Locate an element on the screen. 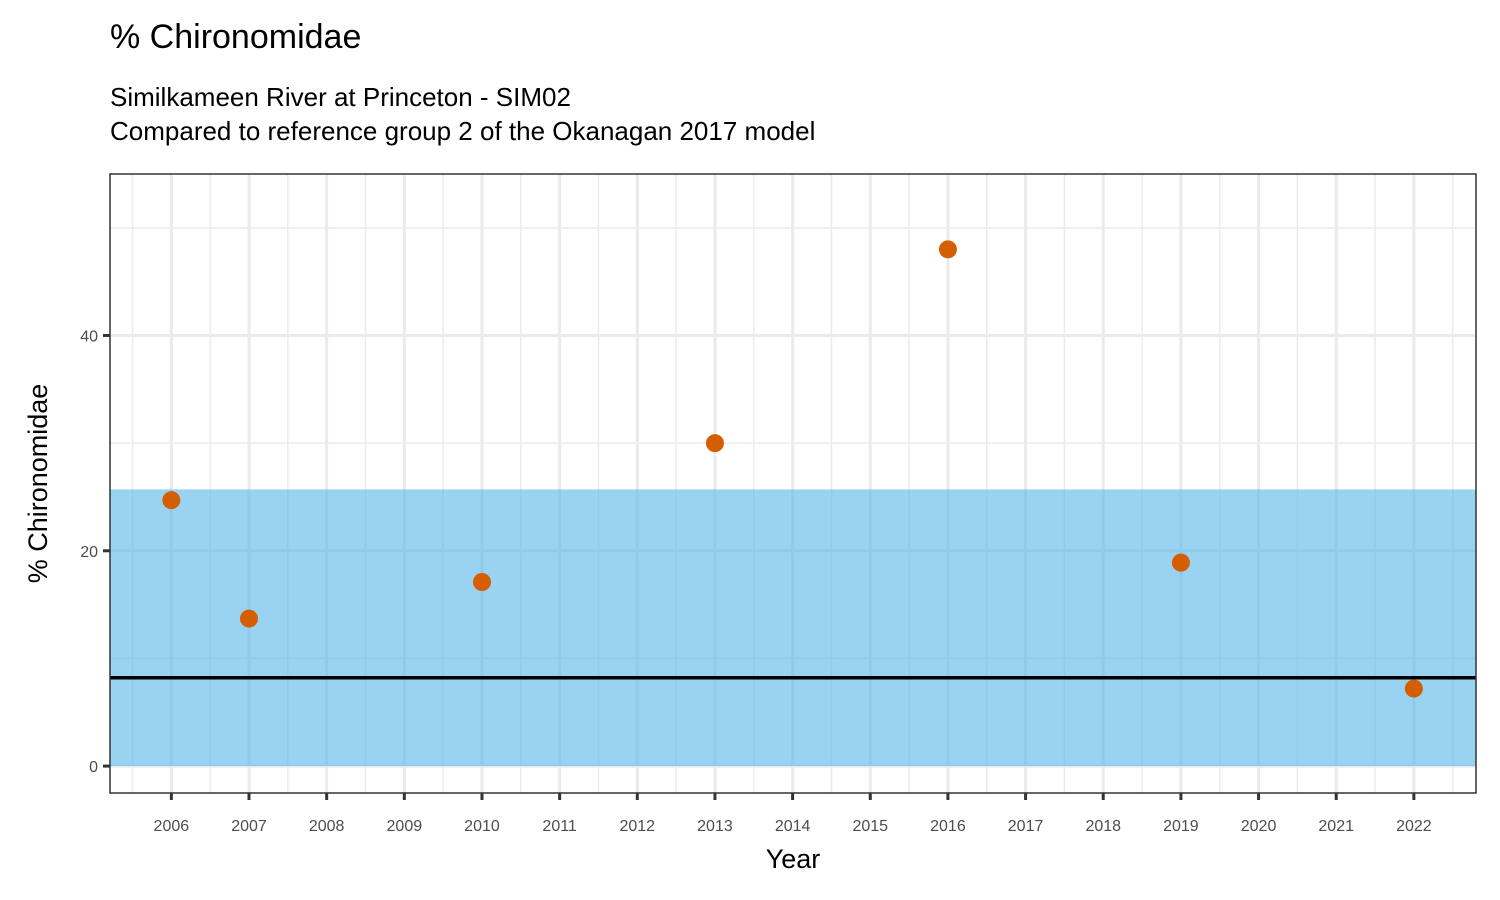  x-axis-title: Year is located at coordinates (793, 859).